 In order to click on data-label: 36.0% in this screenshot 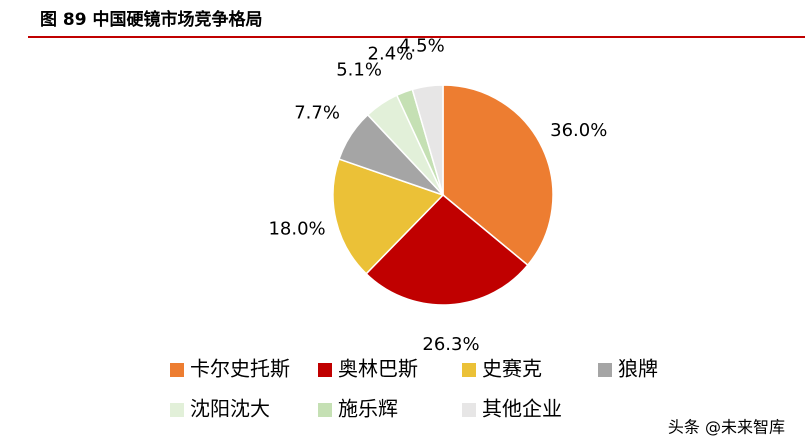, I will do `click(578, 130)`.